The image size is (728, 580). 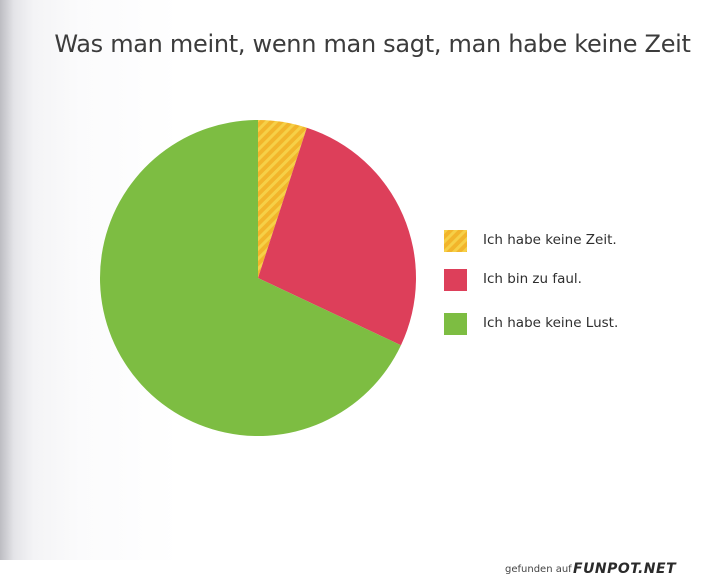 What do you see at coordinates (532, 279) in the screenshot?
I see `legend-label-faul: Ich bin zu faul.` at bounding box center [532, 279].